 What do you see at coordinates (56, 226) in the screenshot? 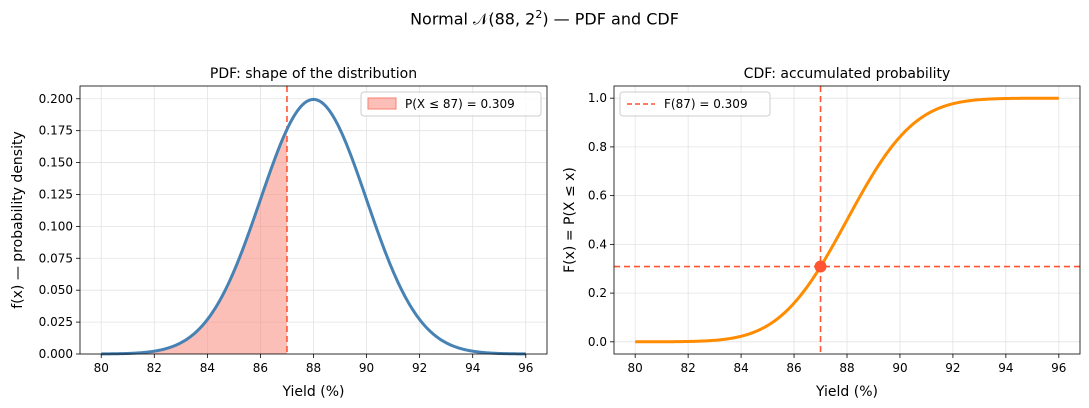
I see `y-tick-label: 0.100` at bounding box center [56, 226].